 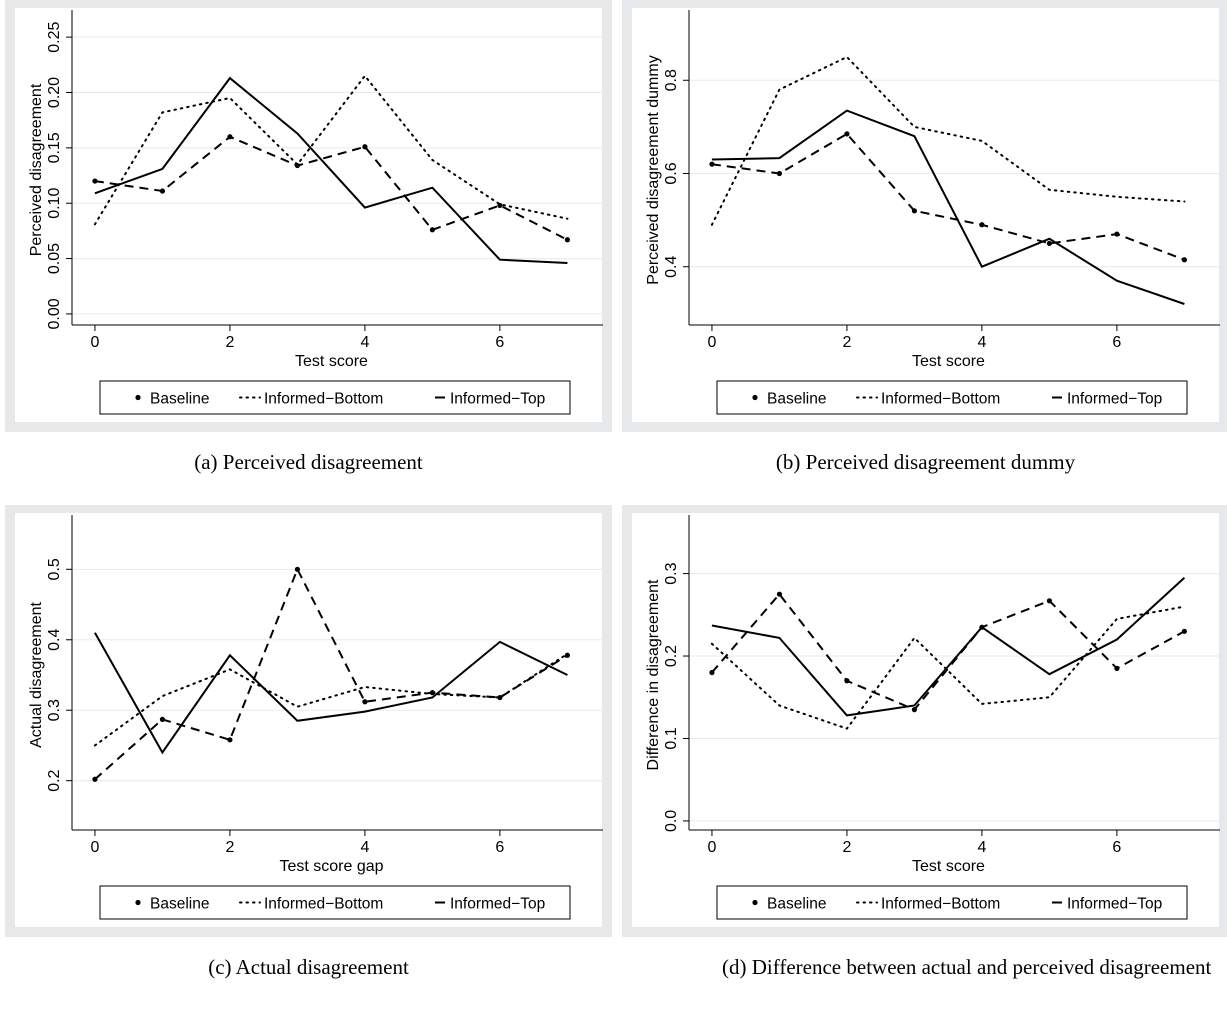 I want to click on caption: (c) Actual disagreement, so click(x=308, y=967).